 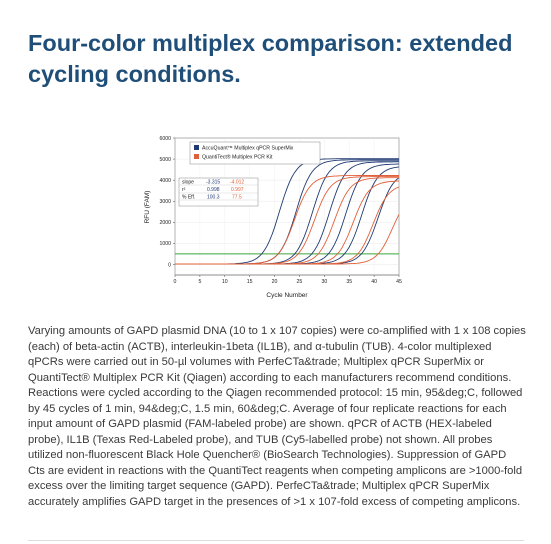 What do you see at coordinates (213, 183) in the screenshot?
I see `stats-slope-series1: -3.315` at bounding box center [213, 183].